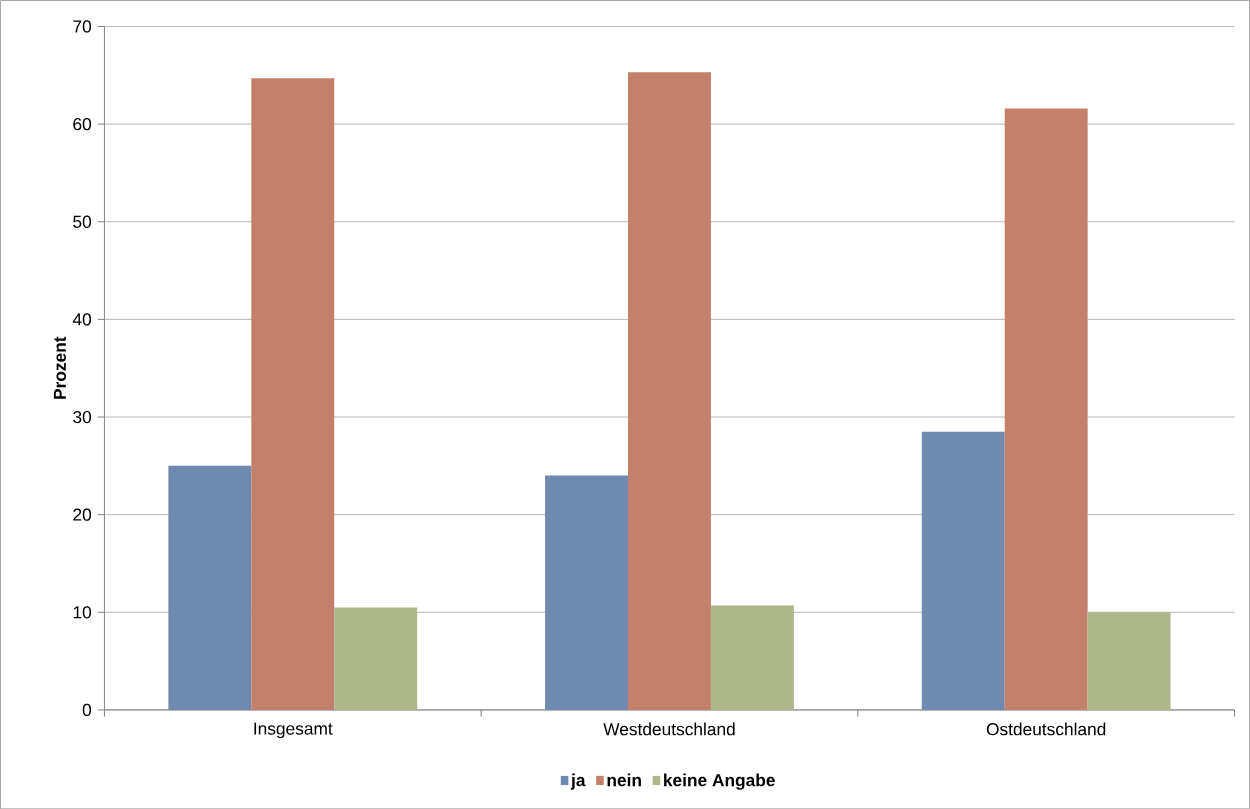 This screenshot has width=1250, height=809. I want to click on legend-label: ja, so click(578, 781).